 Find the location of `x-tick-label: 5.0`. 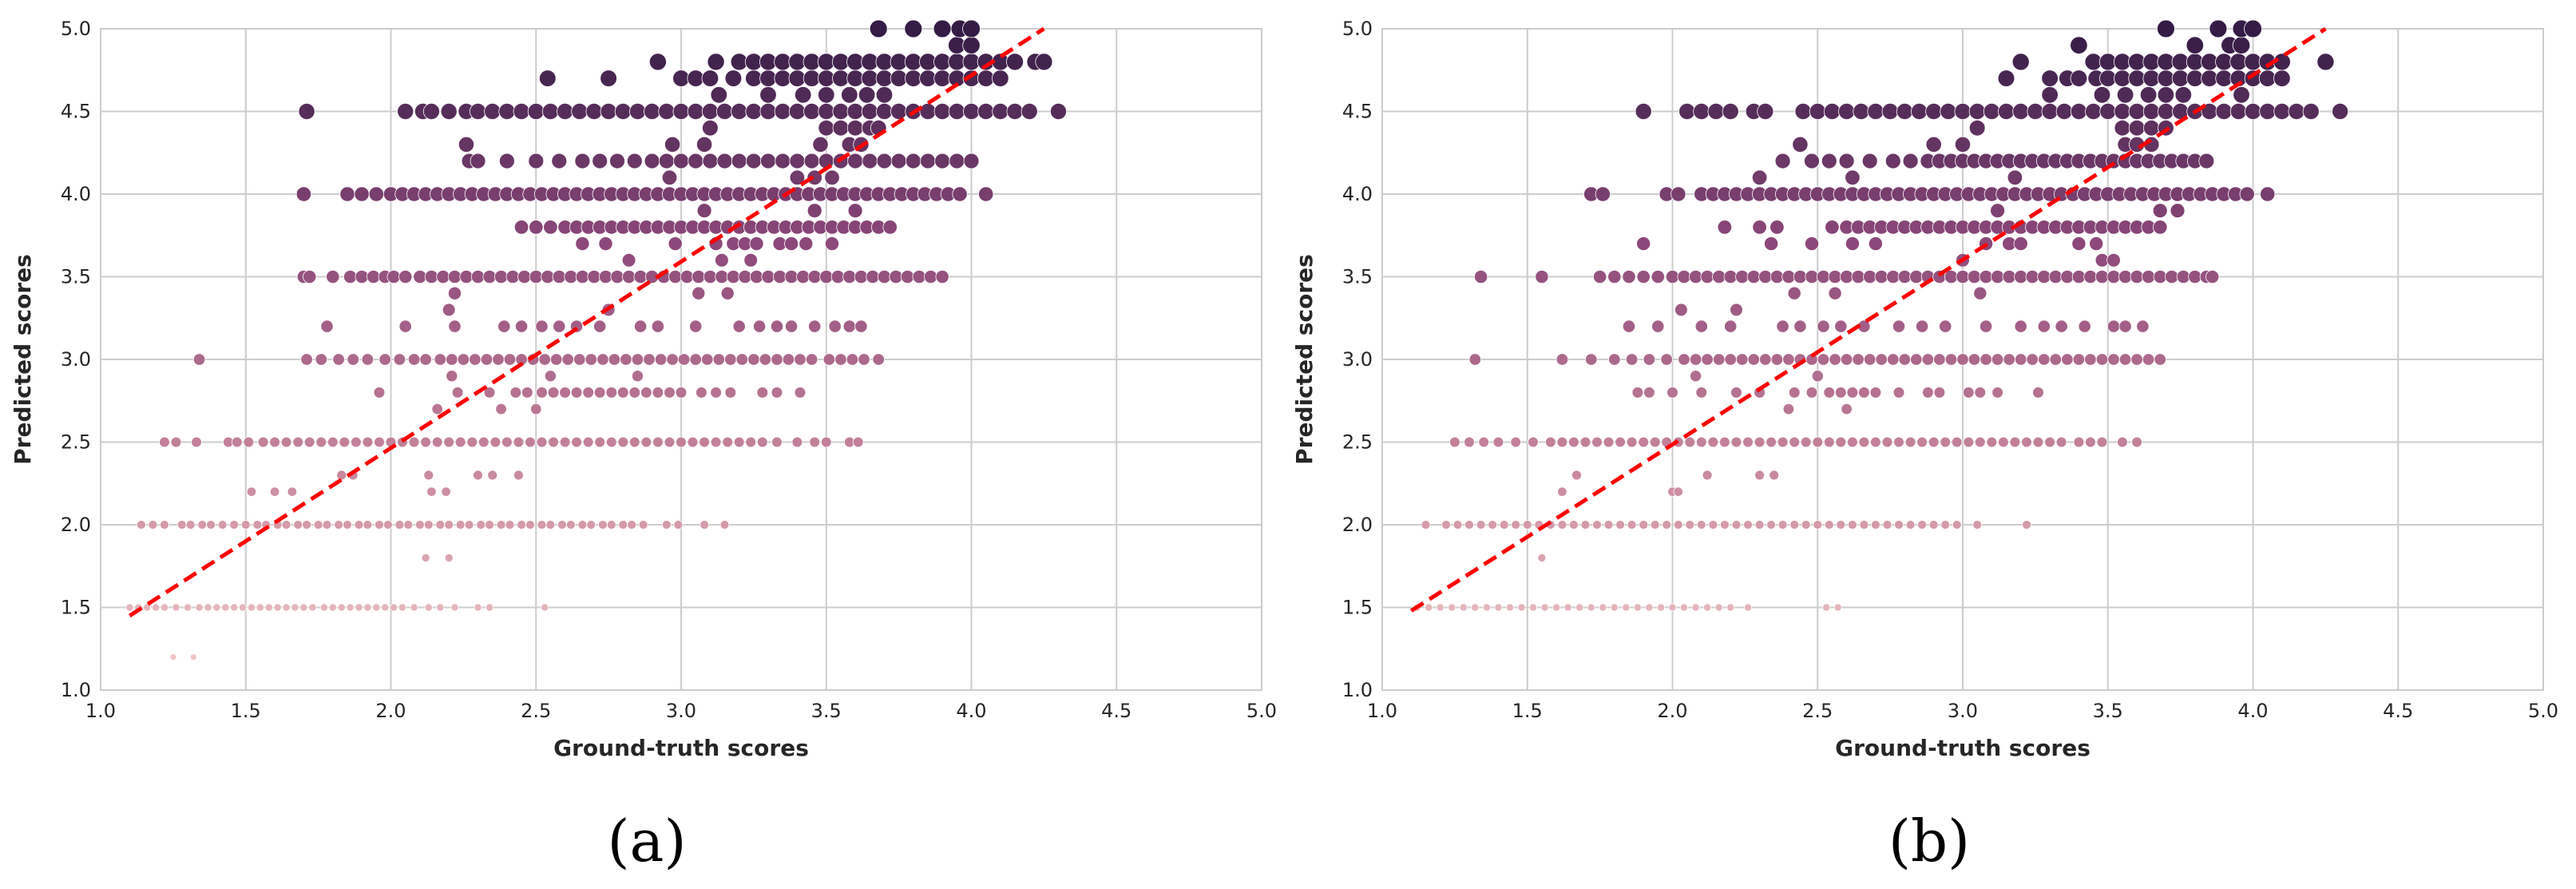

x-tick-label: 5.0 is located at coordinates (1261, 711).